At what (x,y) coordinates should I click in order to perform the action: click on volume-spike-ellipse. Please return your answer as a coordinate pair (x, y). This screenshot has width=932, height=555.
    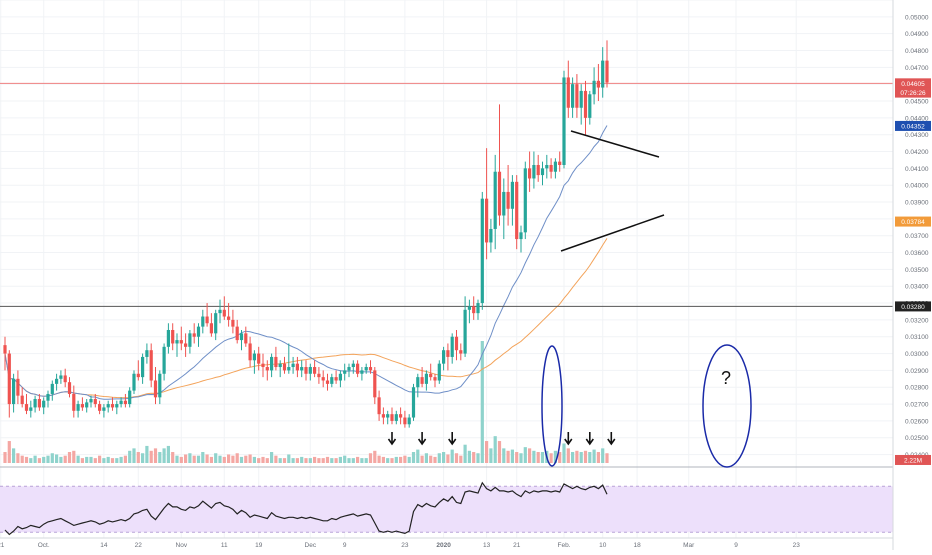
    Looking at the image, I should click on (552, 406).